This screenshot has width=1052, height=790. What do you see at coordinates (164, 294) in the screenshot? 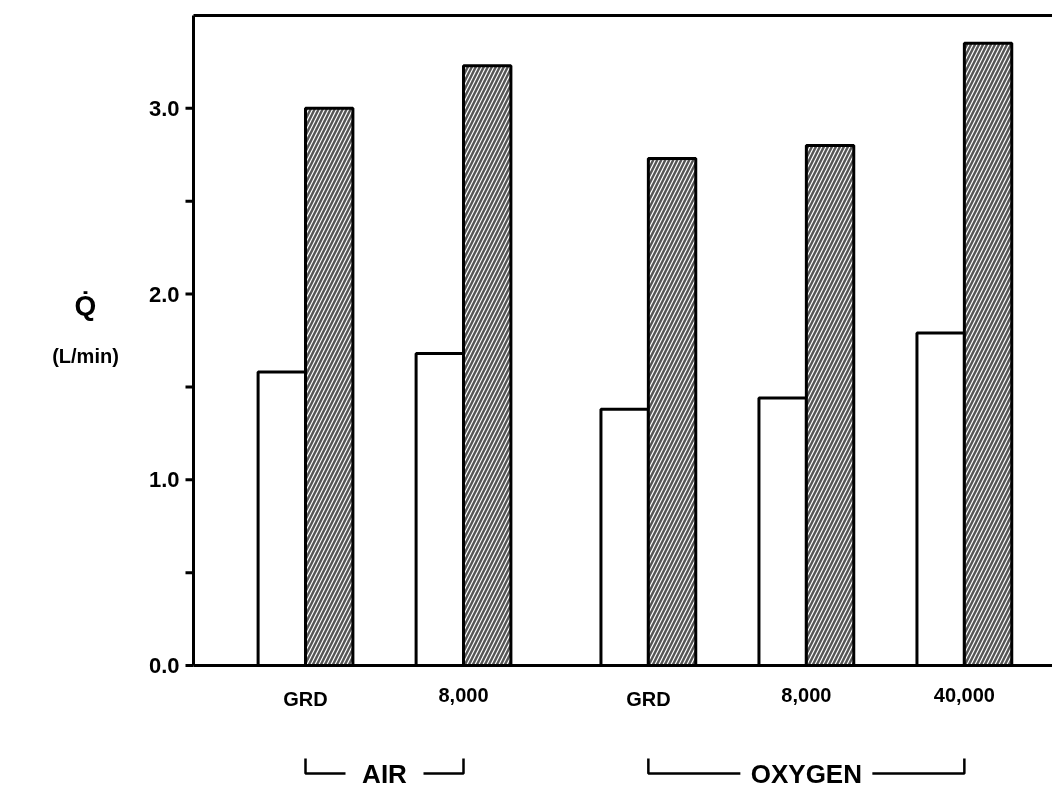
I see `y-tick-label: 2.0` at bounding box center [164, 294].